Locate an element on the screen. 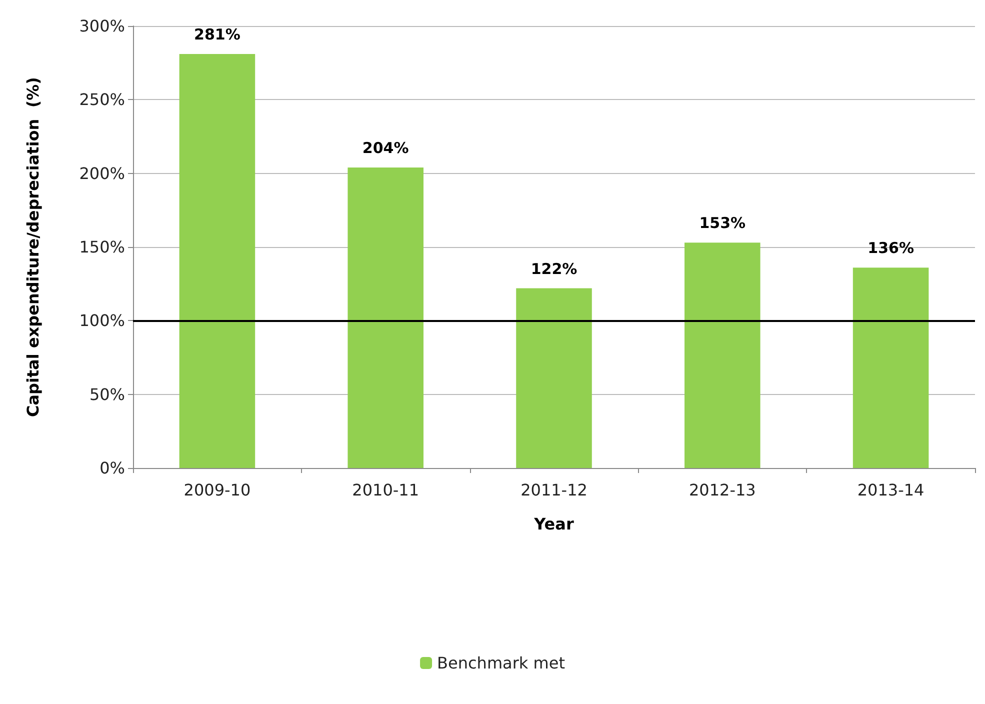 This screenshot has width=985, height=704. y-tick-label: 0% is located at coordinates (112, 468).